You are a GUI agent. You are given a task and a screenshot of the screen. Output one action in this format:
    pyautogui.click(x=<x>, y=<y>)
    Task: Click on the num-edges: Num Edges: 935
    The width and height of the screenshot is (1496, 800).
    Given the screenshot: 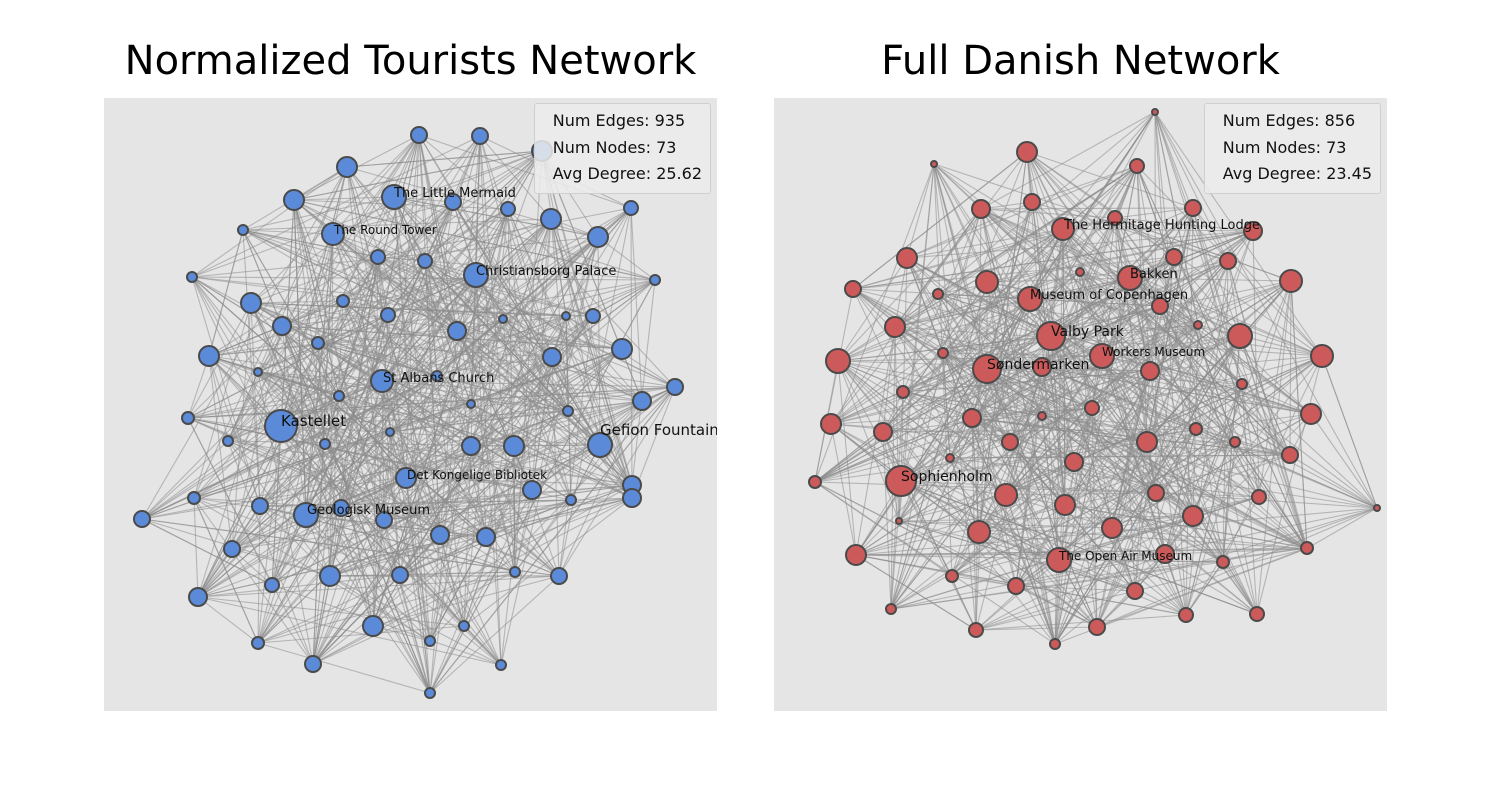 What is the action you would take?
    pyautogui.click(x=619, y=120)
    